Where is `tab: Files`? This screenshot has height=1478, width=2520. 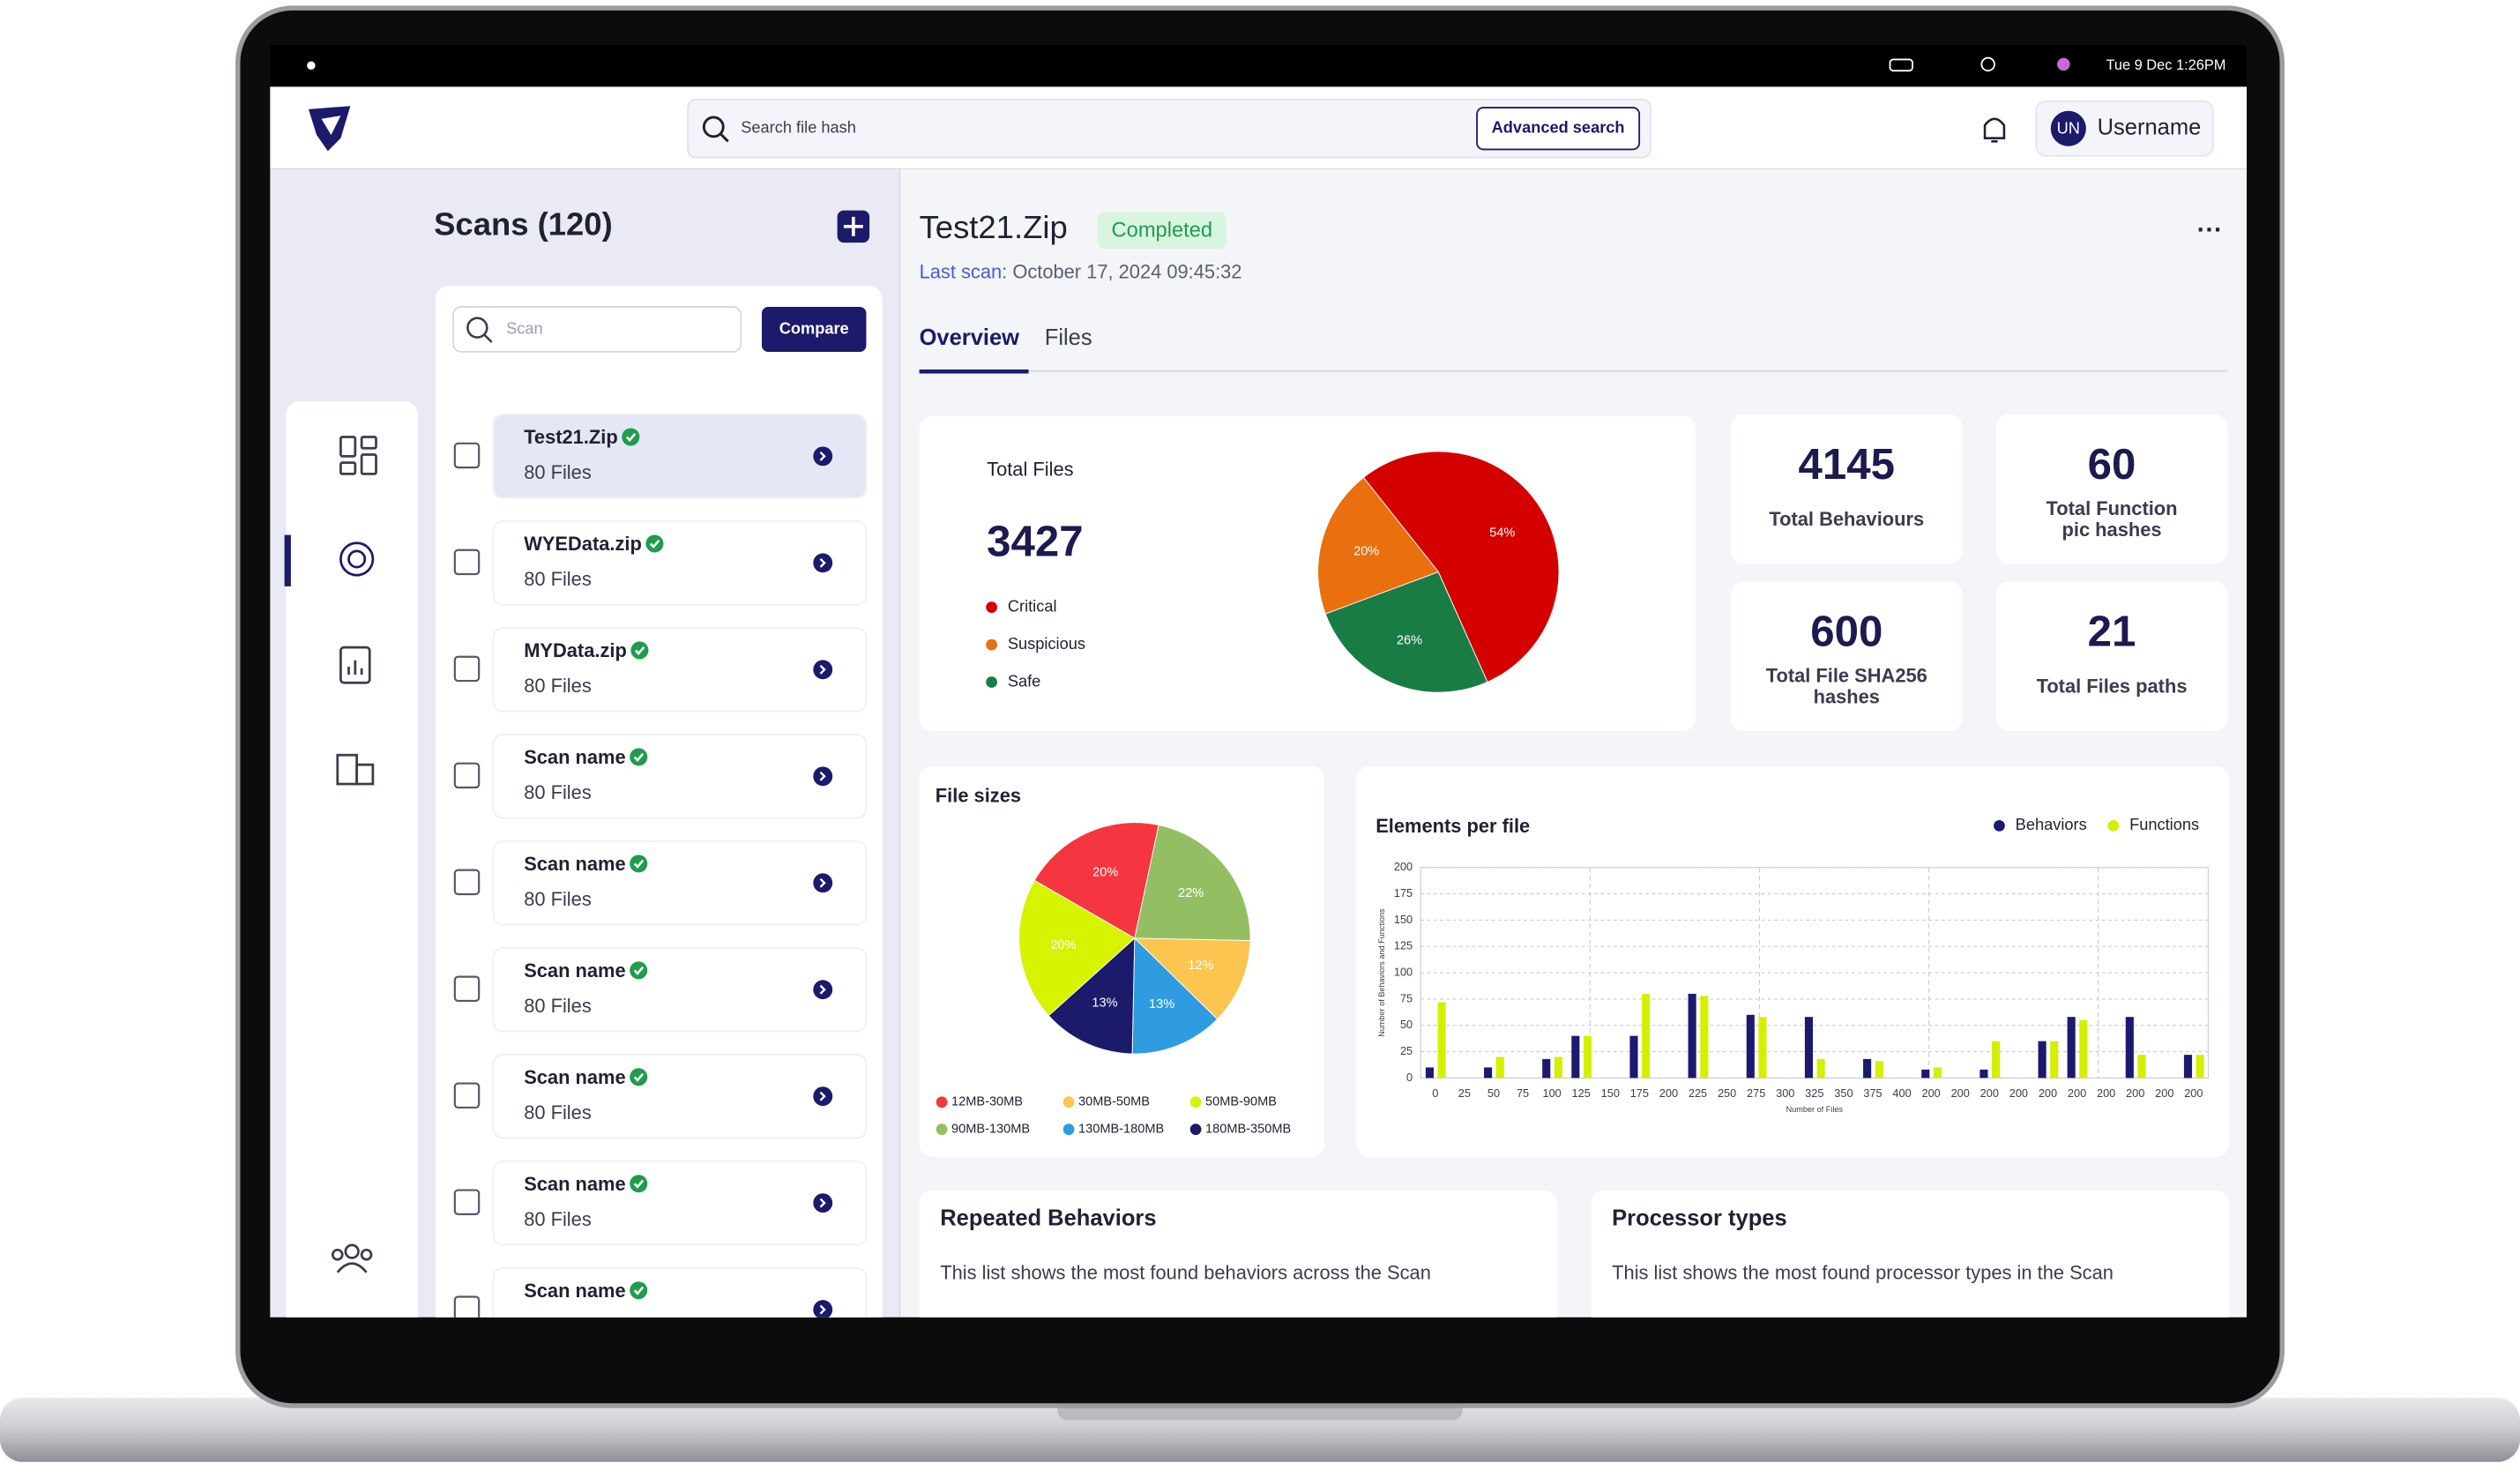 tab: Files is located at coordinates (1068, 338).